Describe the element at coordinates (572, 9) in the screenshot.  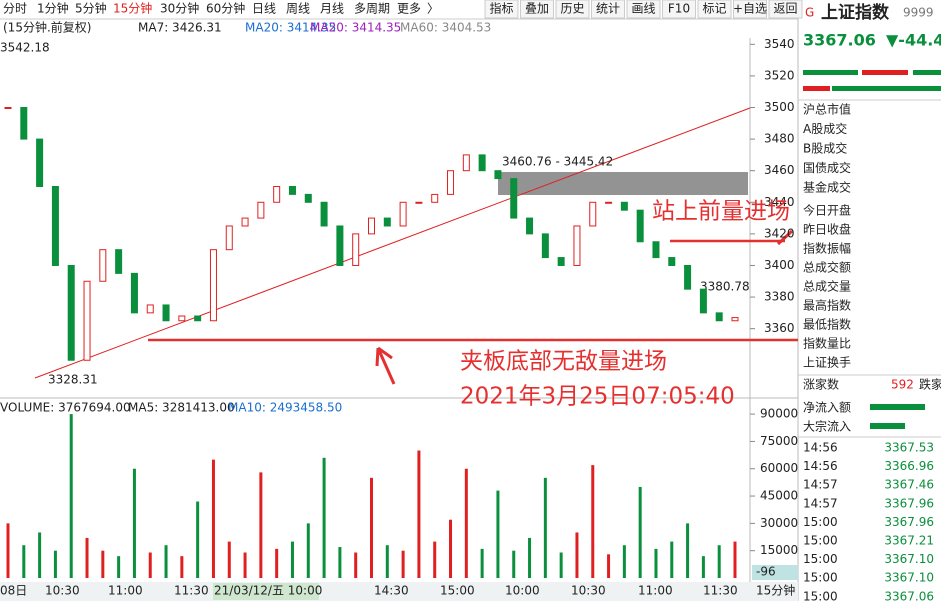
I see `toolbar-button: 历史` at that location.